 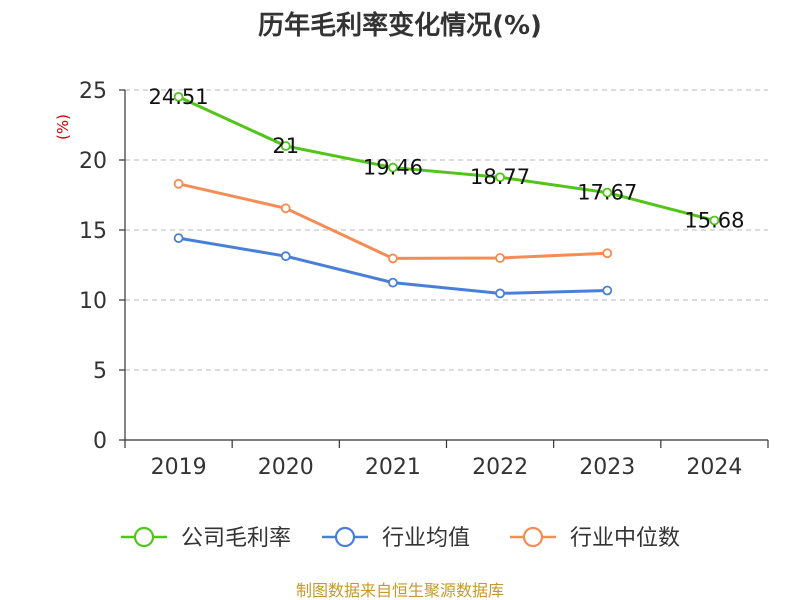 I want to click on data-label: 21, so click(x=285, y=146).